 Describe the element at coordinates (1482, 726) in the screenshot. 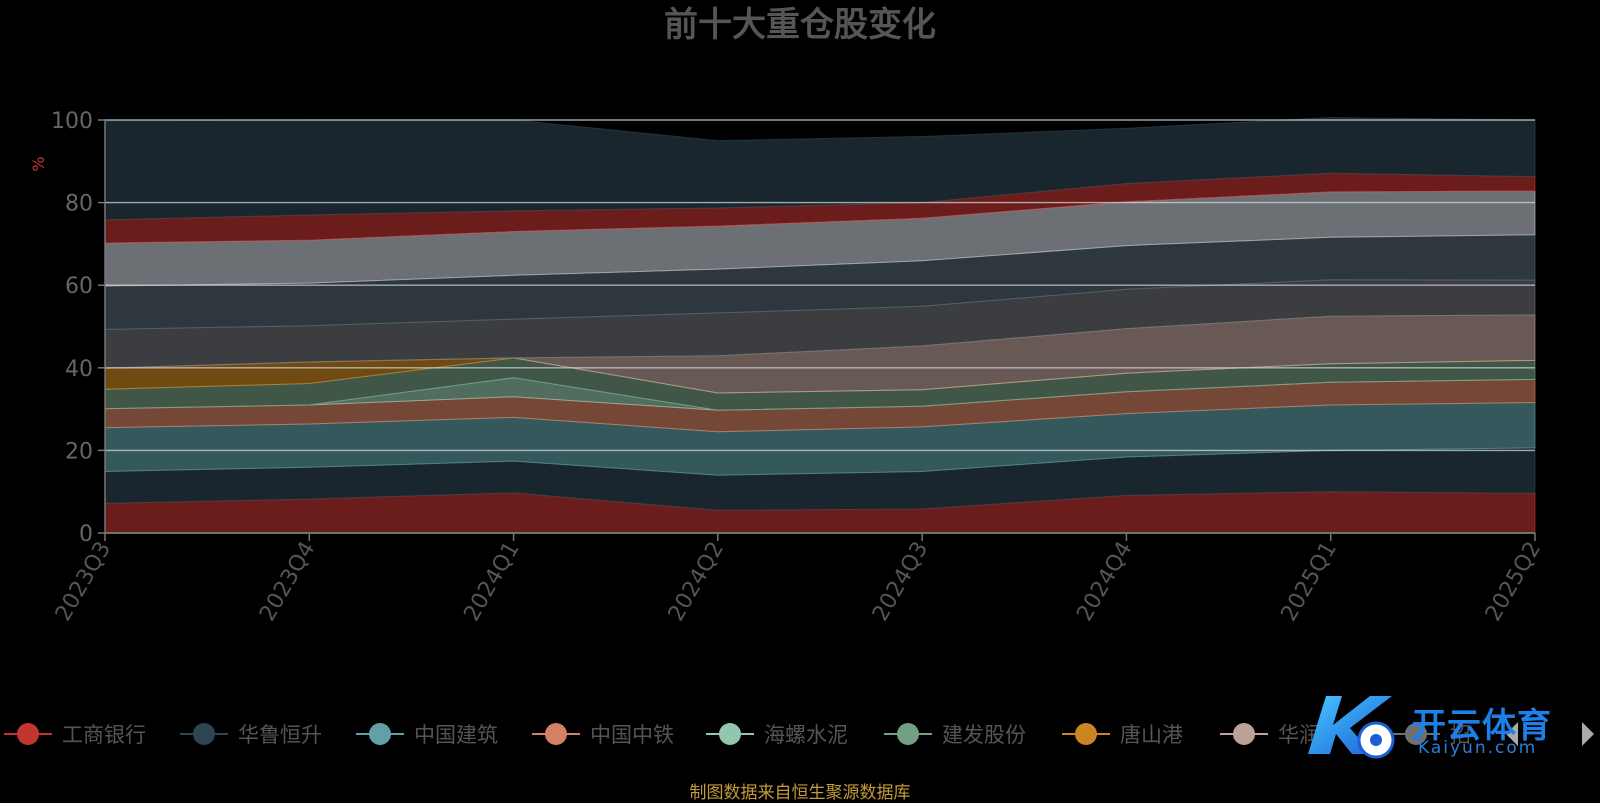

I see `watermark-main-text: 开云体育` at that location.